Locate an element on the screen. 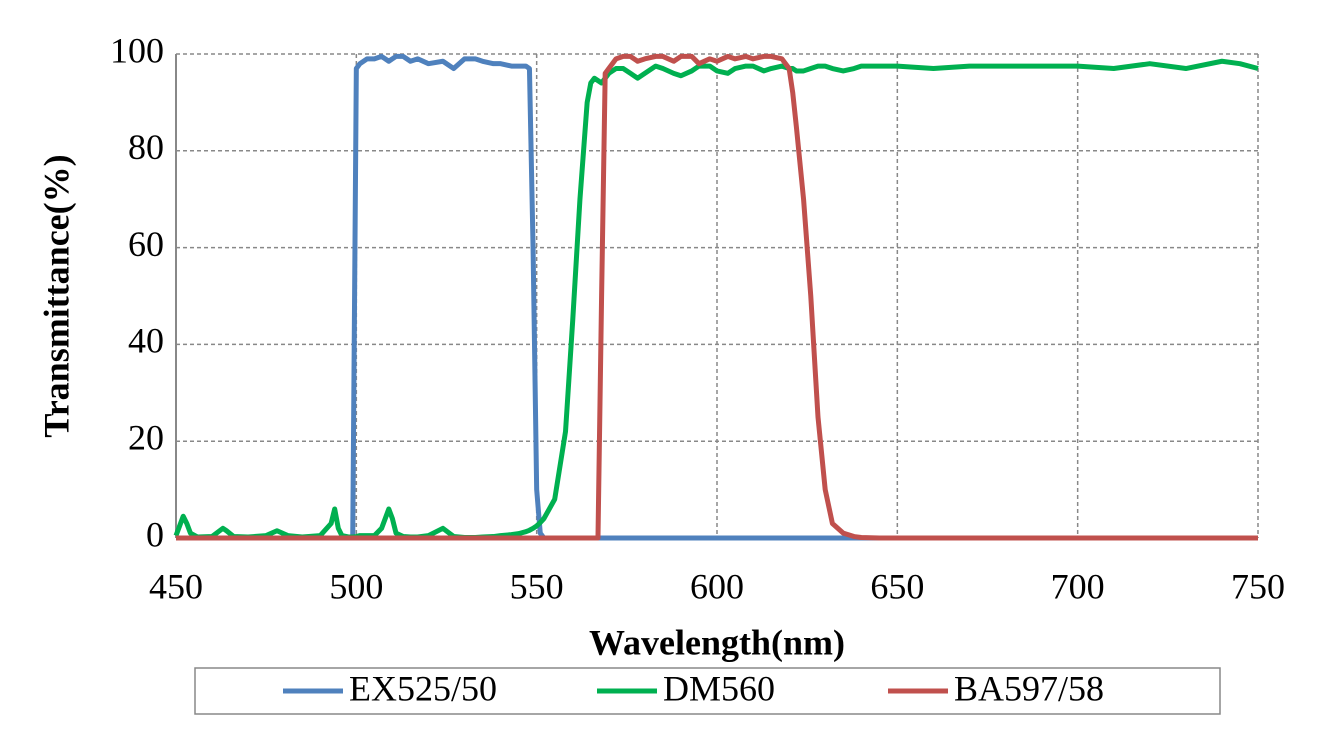 This screenshot has width=1335, height=755. legend-label: DM560 is located at coordinates (719, 688).